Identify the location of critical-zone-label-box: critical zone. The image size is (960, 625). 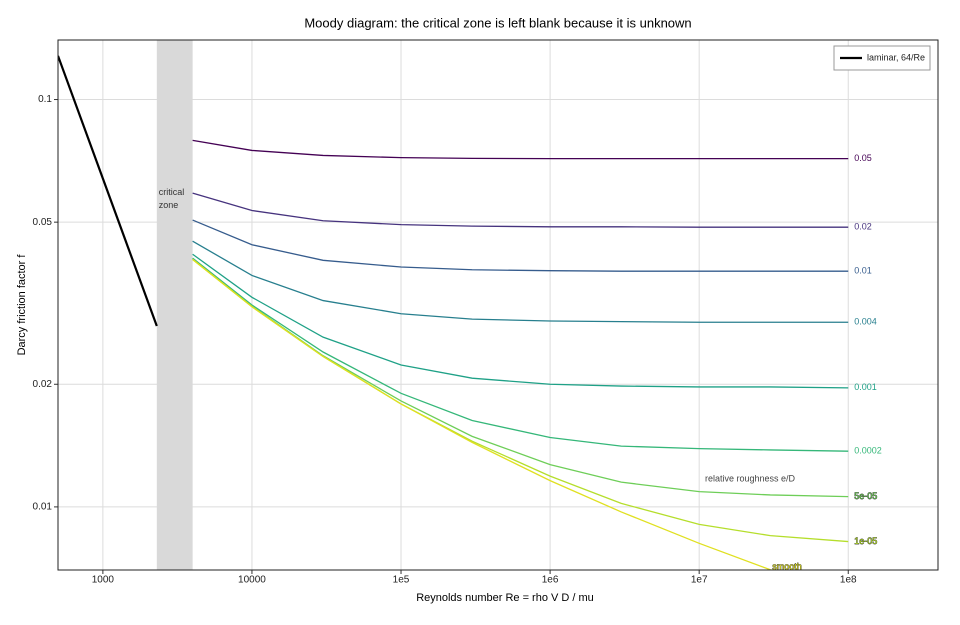
(171, 198).